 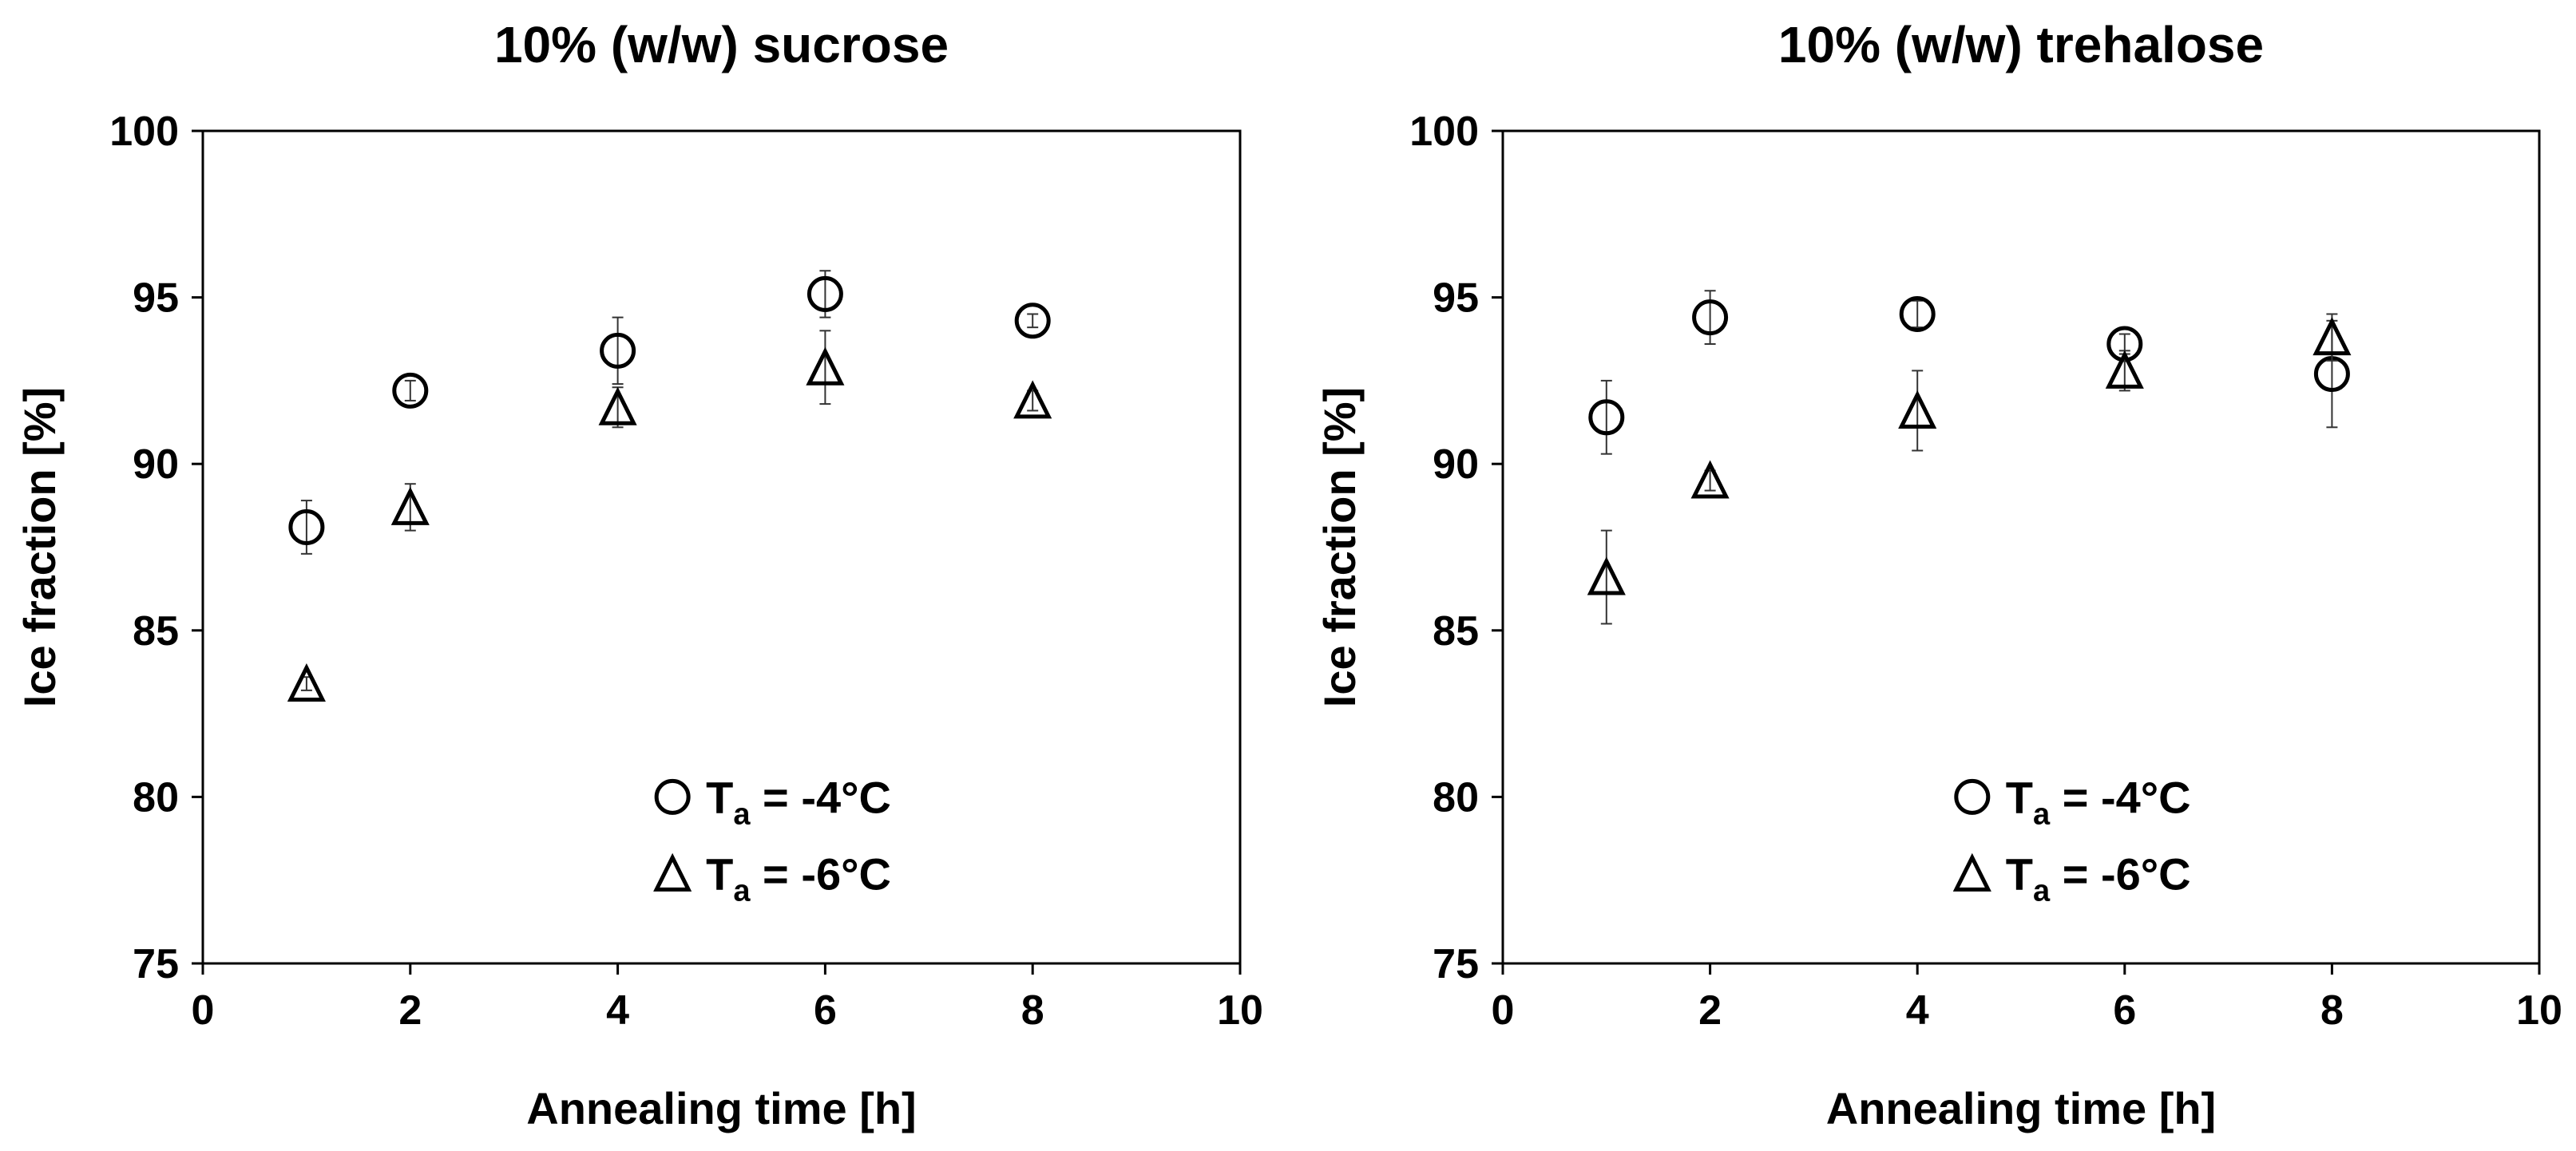 I want to click on chart-title: 10% (w/w) sucrose, so click(x=721, y=44).